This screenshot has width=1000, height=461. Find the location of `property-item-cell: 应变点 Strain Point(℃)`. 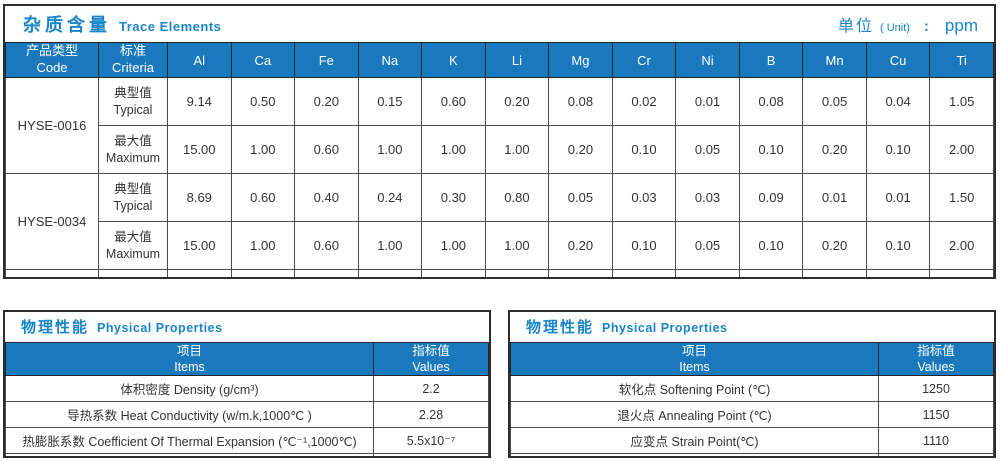

property-item-cell: 应变点 Strain Point(℃) is located at coordinates (694, 440).